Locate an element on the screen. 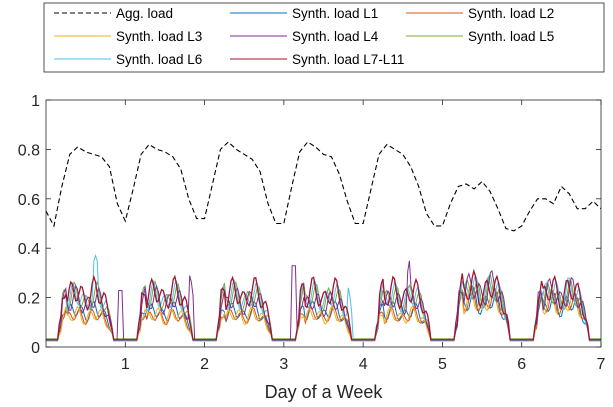 The height and width of the screenshot is (407, 613). legend-label: Synth. load L2 is located at coordinates (511, 13).